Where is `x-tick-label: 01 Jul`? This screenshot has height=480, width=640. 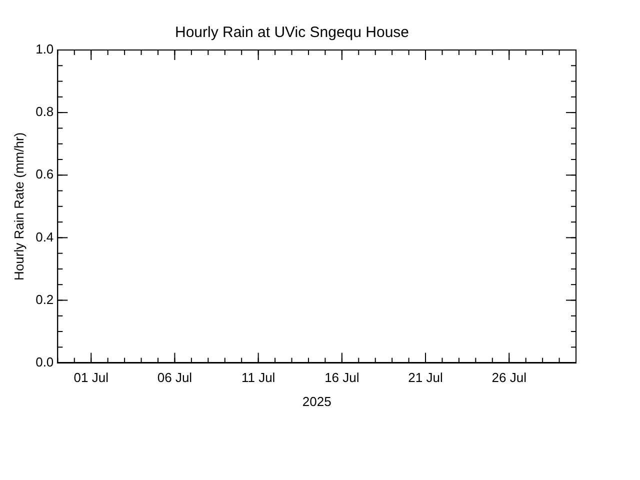 x-tick-label: 01 Jul is located at coordinates (91, 378).